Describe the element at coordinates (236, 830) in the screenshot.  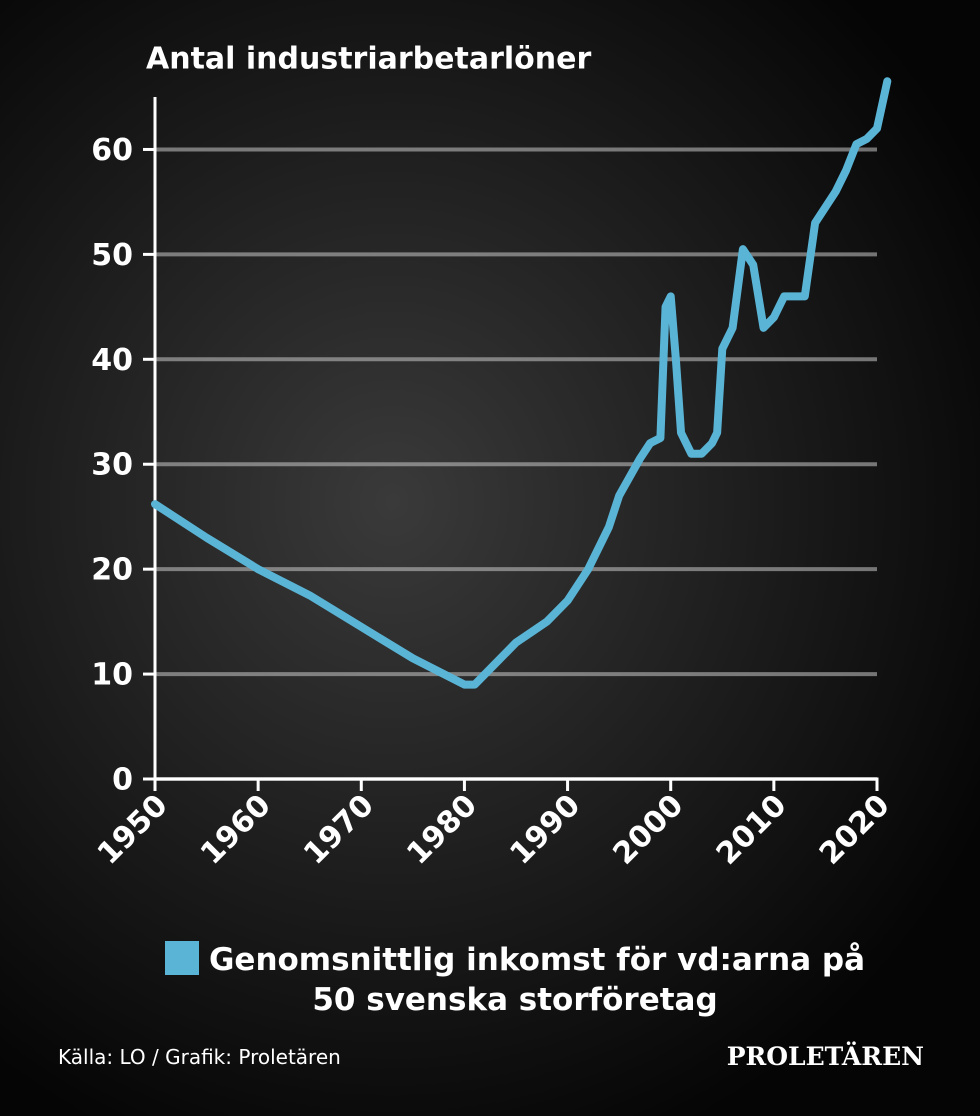
I see `x-tick-label: 1960` at that location.